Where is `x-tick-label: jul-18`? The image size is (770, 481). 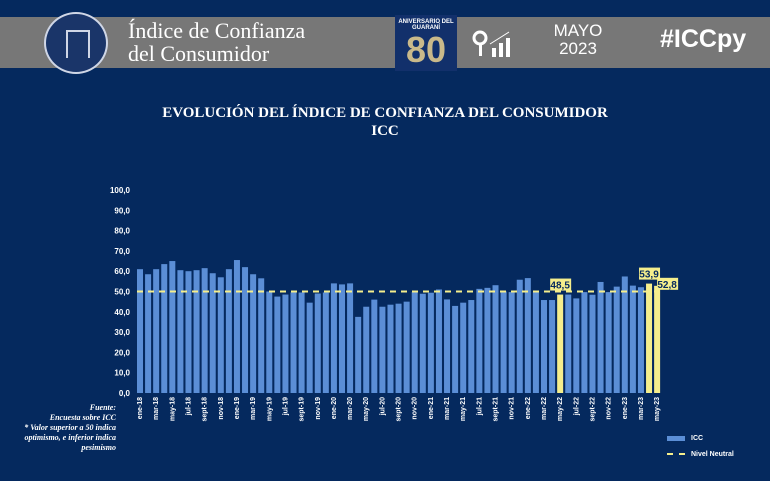
x-tick-label: jul-18 is located at coordinates (188, 406).